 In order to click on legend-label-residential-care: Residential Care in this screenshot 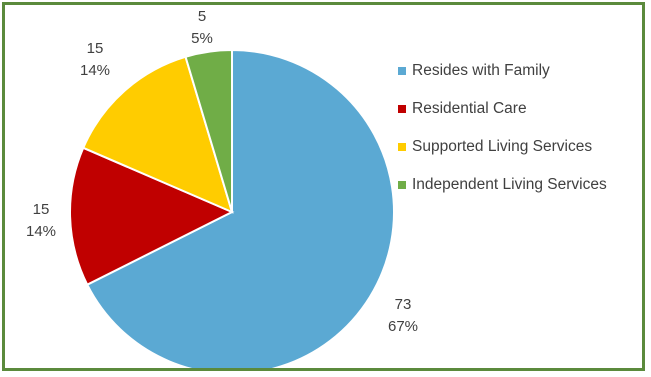, I will do `click(469, 108)`.